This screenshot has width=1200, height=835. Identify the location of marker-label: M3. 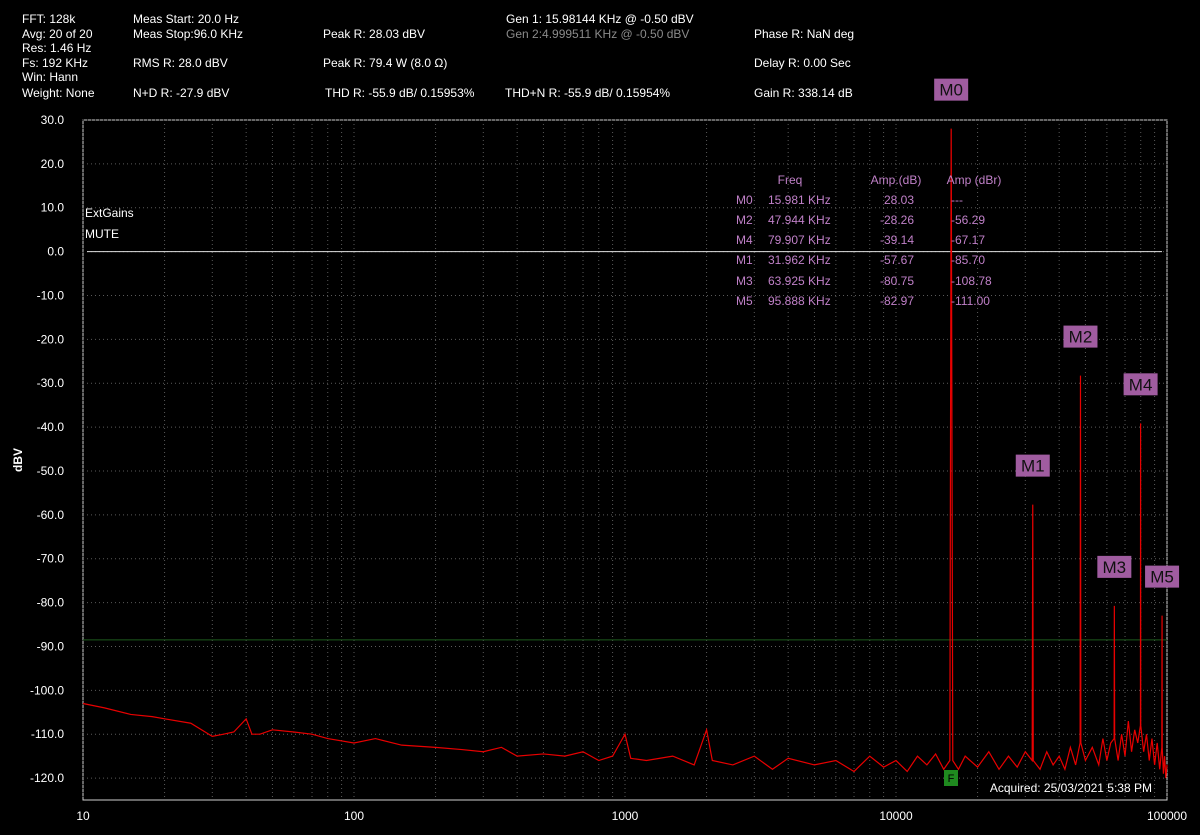
(1115, 567).